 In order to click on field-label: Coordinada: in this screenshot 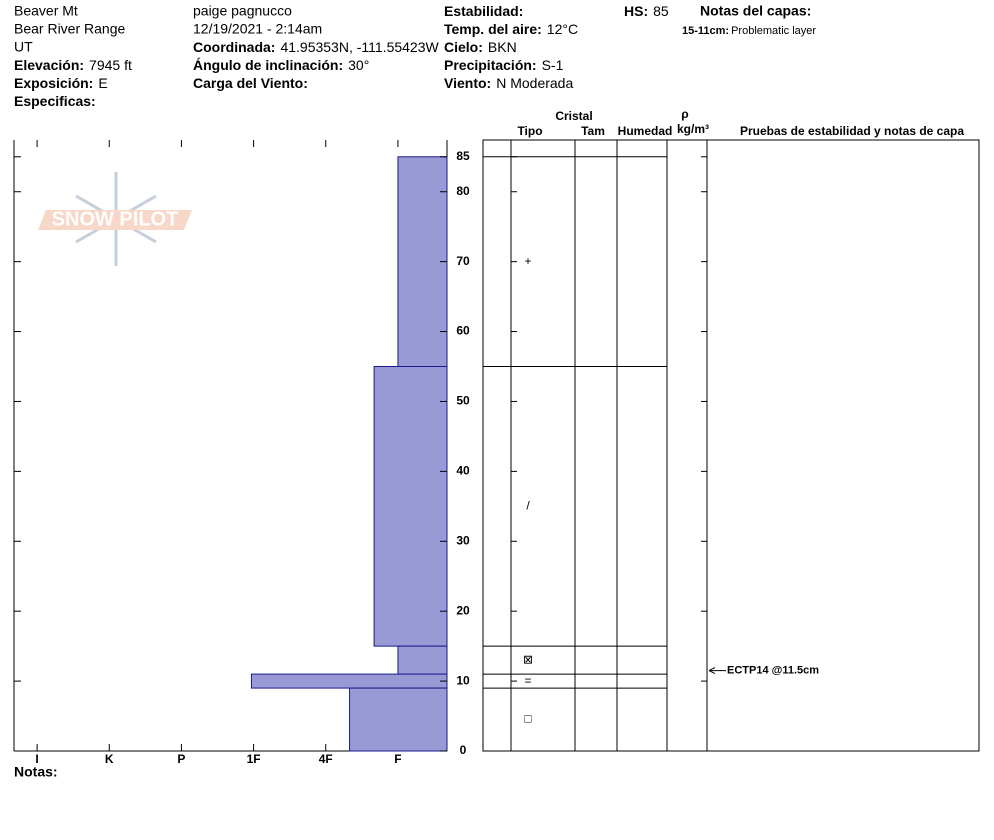, I will do `click(234, 47)`.